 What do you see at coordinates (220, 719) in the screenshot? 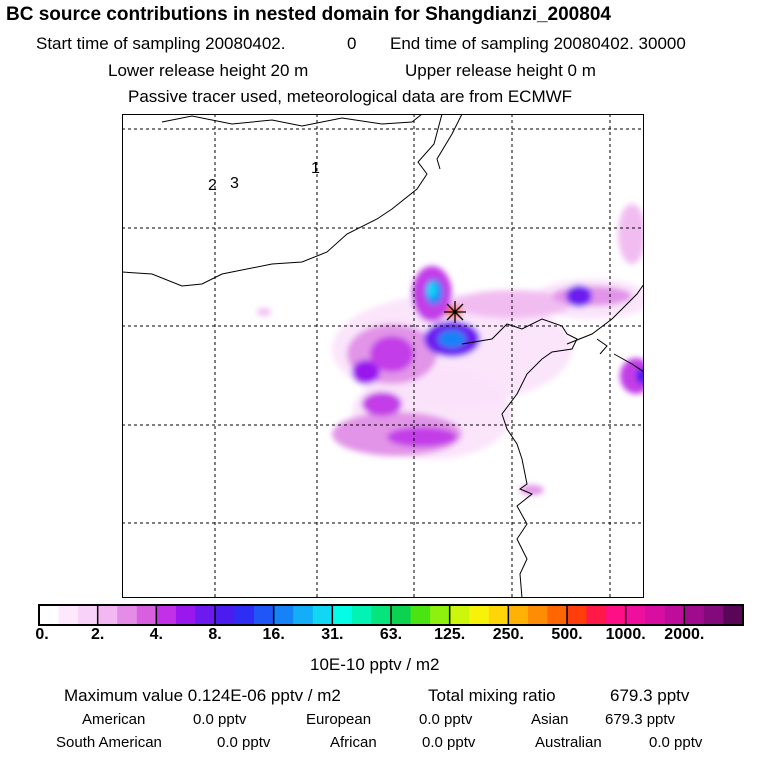
I see `region-american-value: 0.0 pptv` at bounding box center [220, 719].